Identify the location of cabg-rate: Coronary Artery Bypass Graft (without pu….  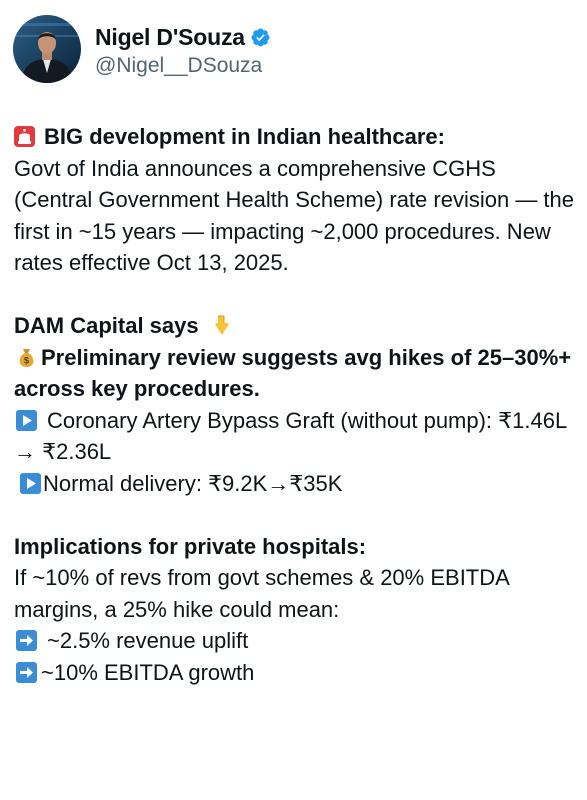
(290, 436).